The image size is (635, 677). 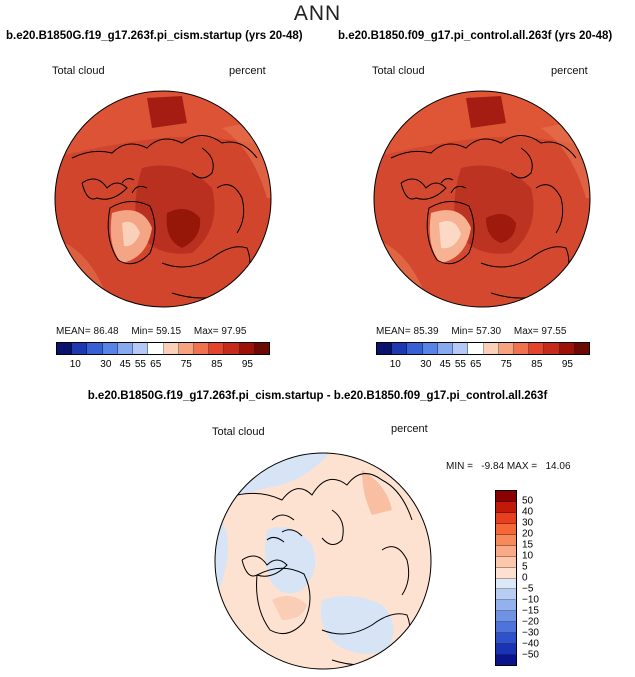 I want to click on diff-region-blue-siberia, so click(x=357, y=625).